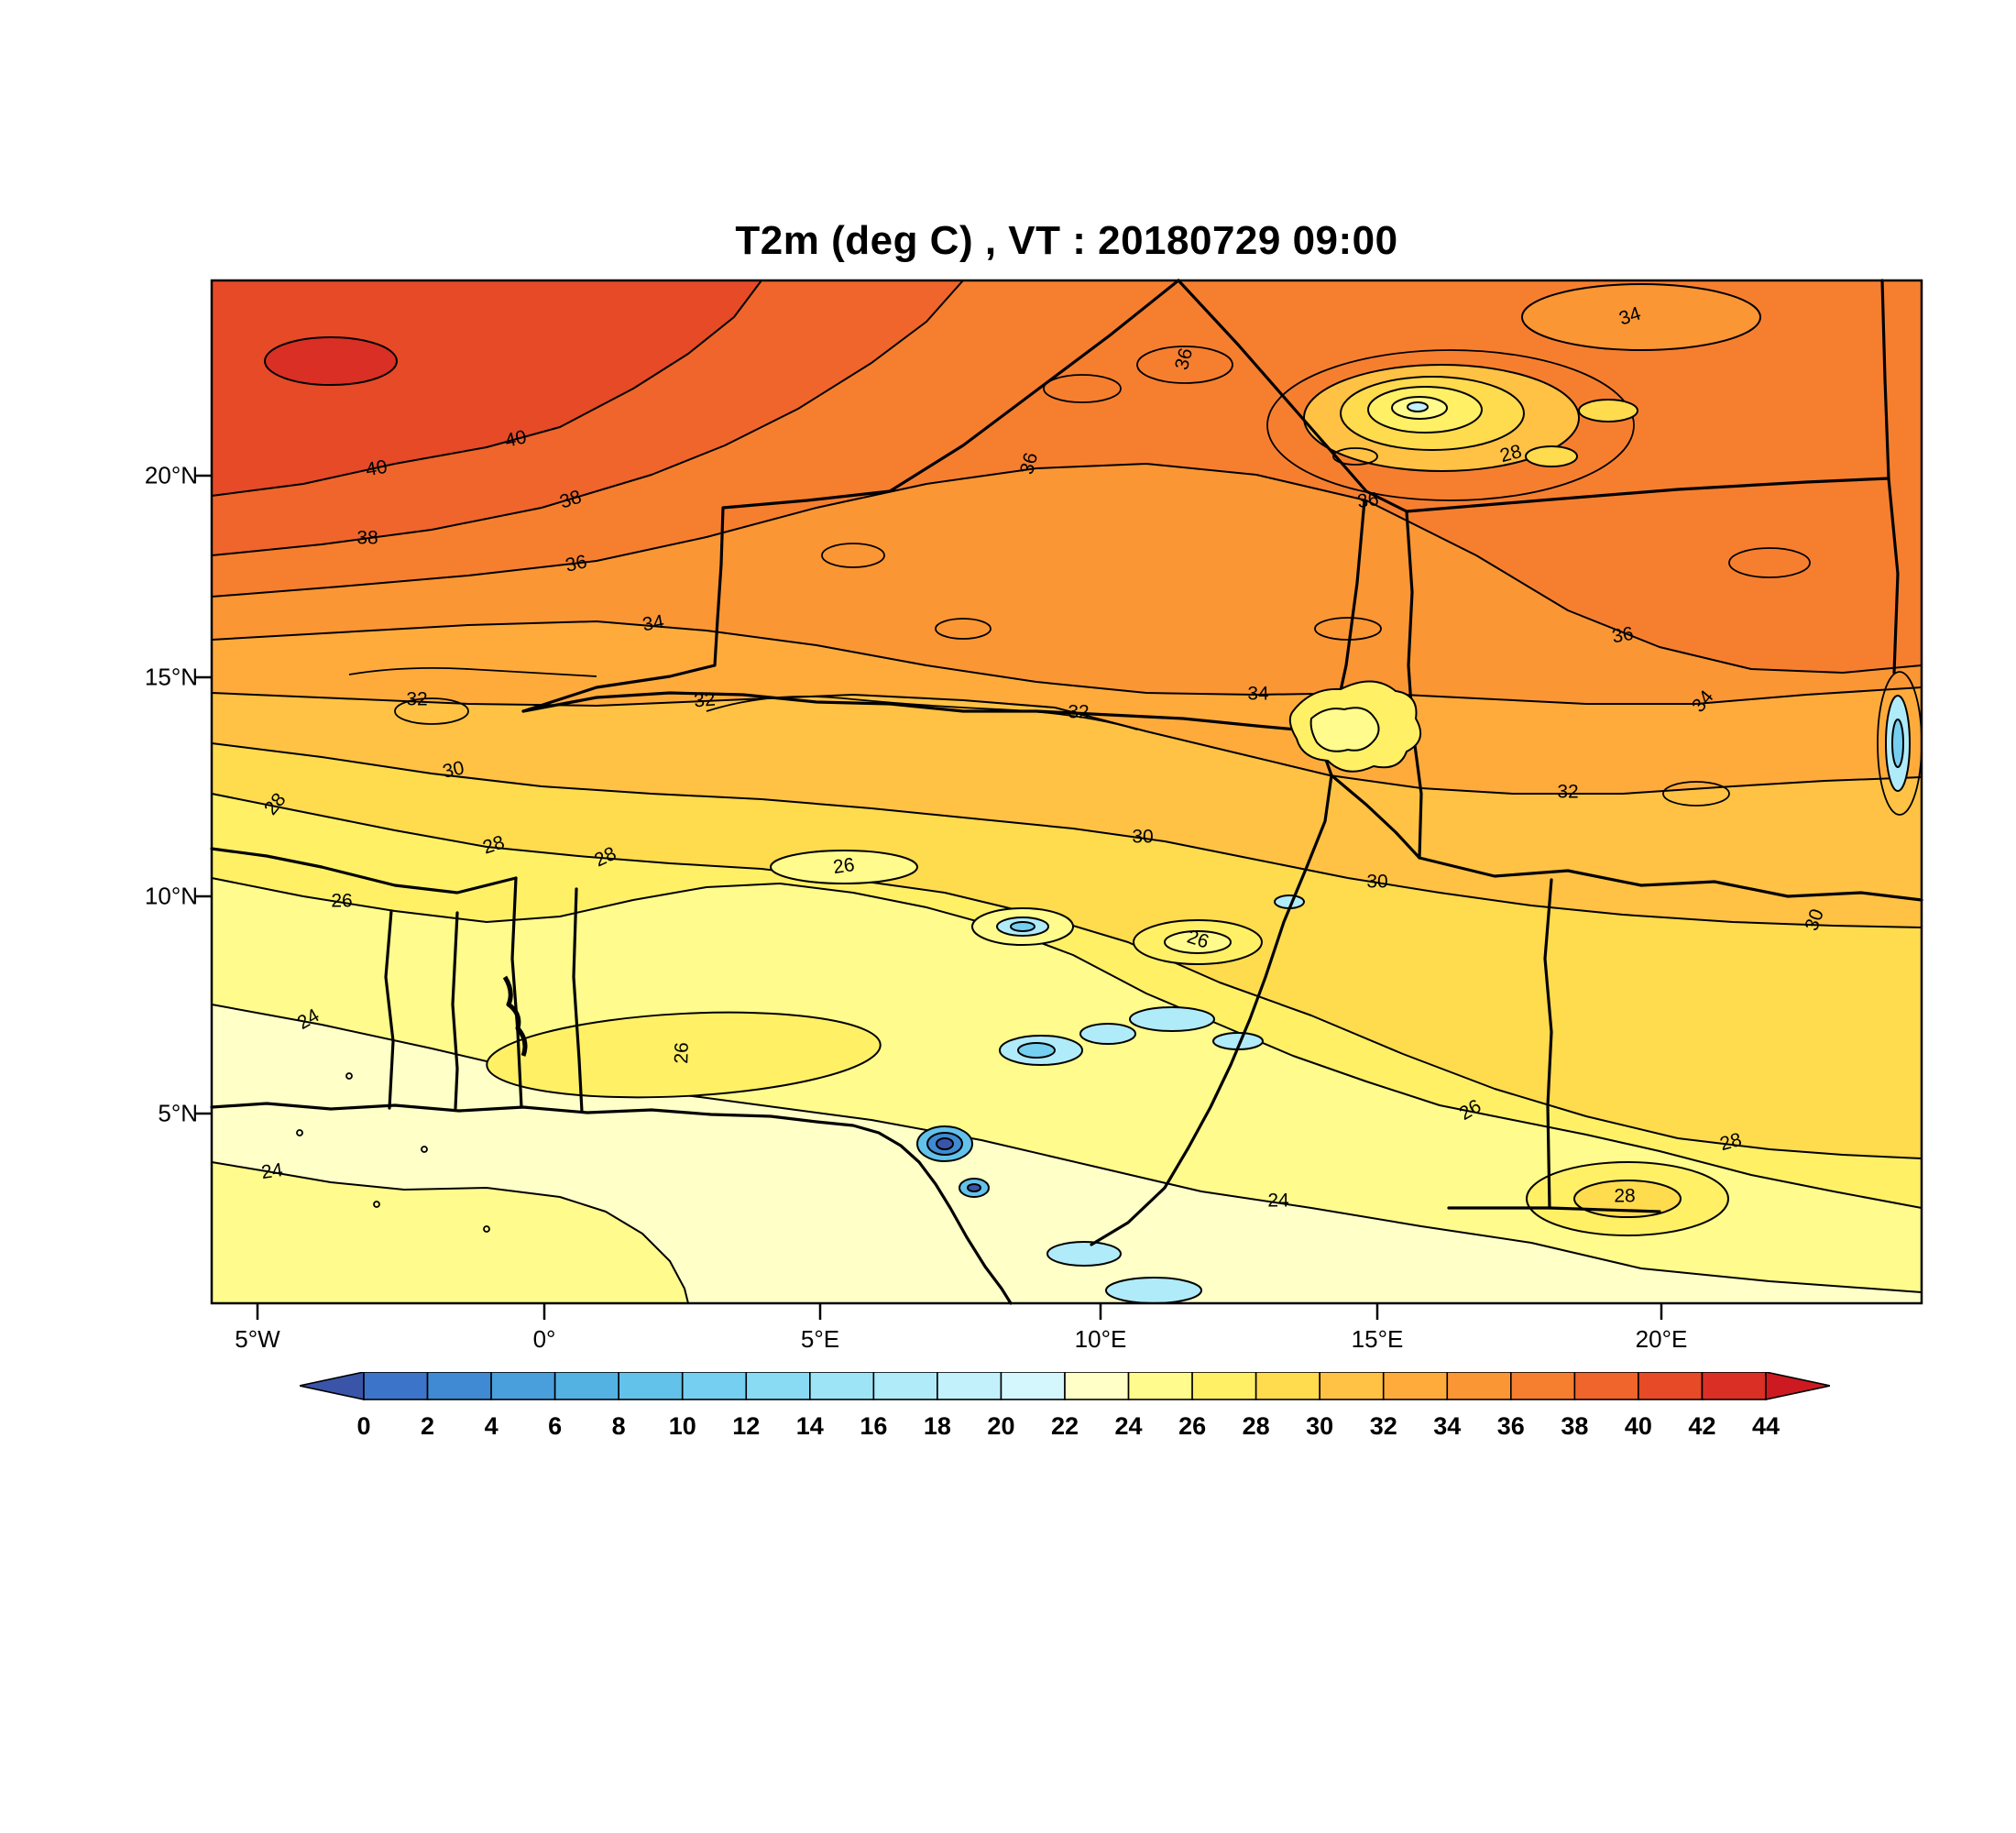  What do you see at coordinates (937, 1426) in the screenshot?
I see `colorbar-tick-label: 18` at bounding box center [937, 1426].